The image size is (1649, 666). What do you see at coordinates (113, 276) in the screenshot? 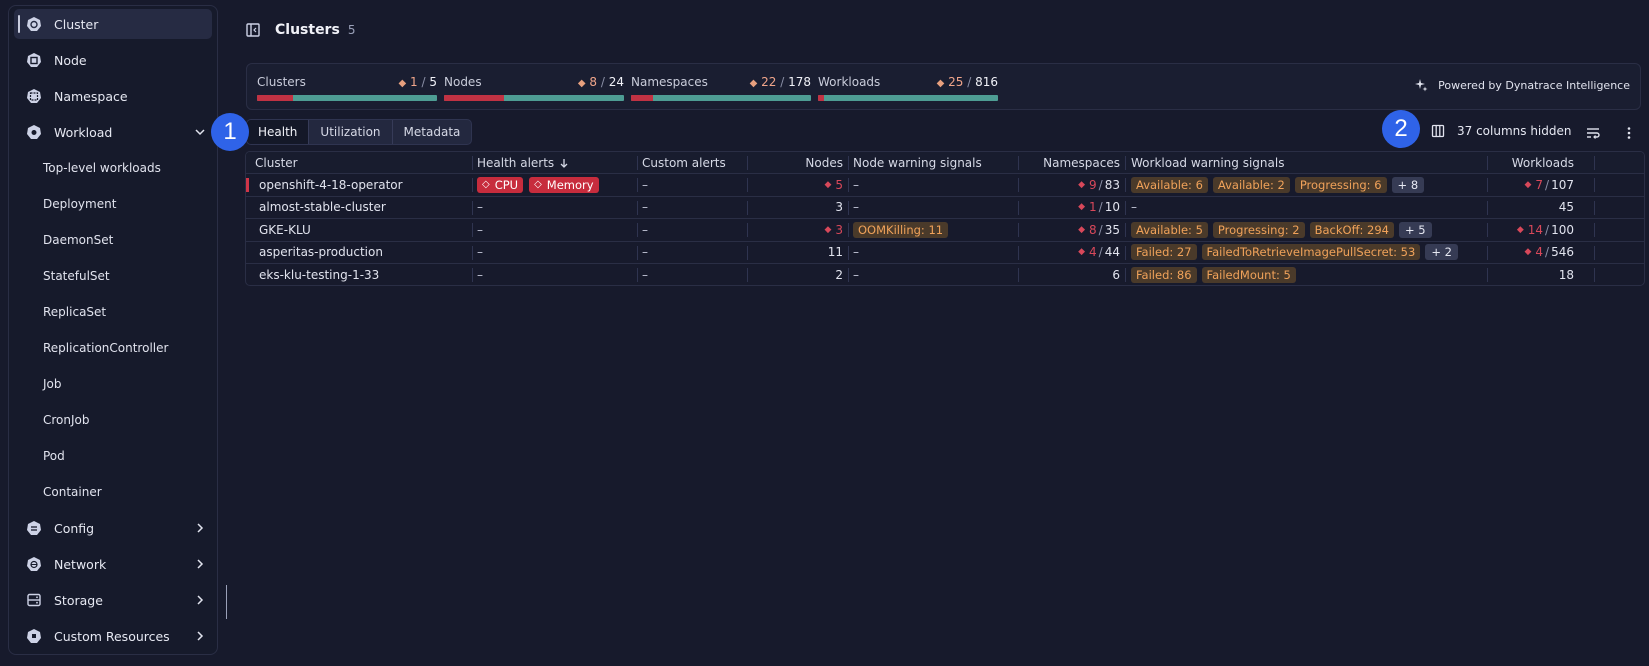
I see `sidebar-subitem-statefulset: StatefulSet` at bounding box center [113, 276].